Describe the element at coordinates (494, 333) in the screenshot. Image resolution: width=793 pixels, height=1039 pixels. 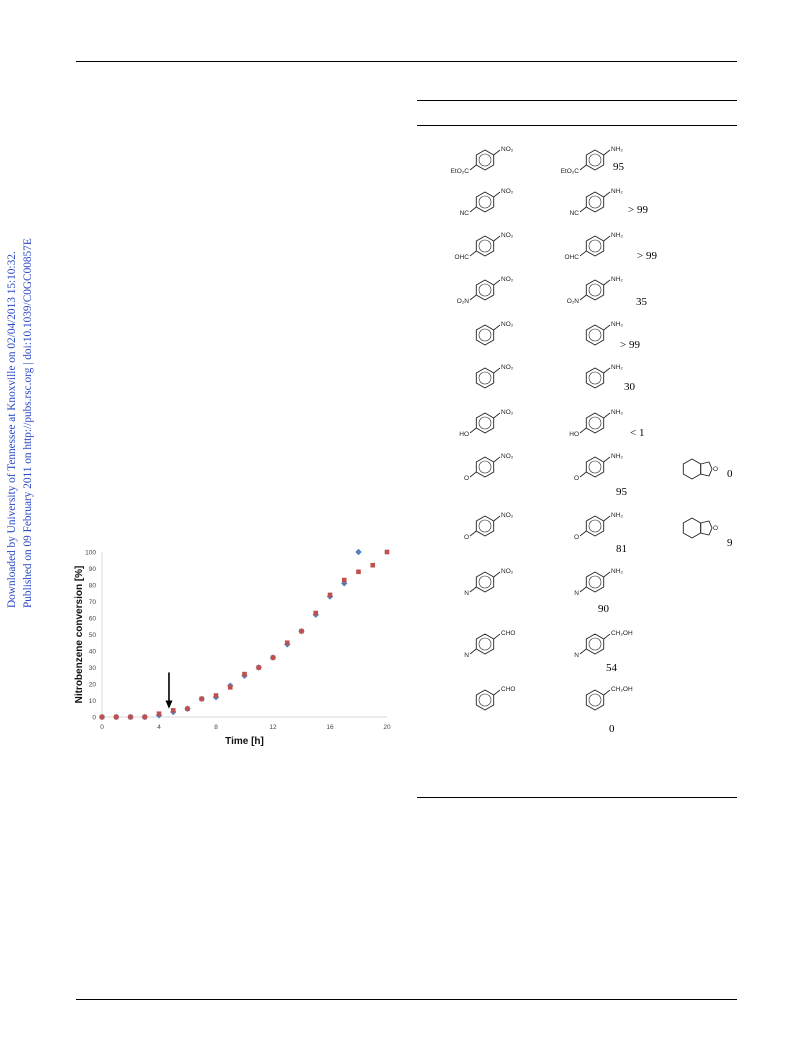
I see `substrate-structure-drawing: NO₂` at that location.